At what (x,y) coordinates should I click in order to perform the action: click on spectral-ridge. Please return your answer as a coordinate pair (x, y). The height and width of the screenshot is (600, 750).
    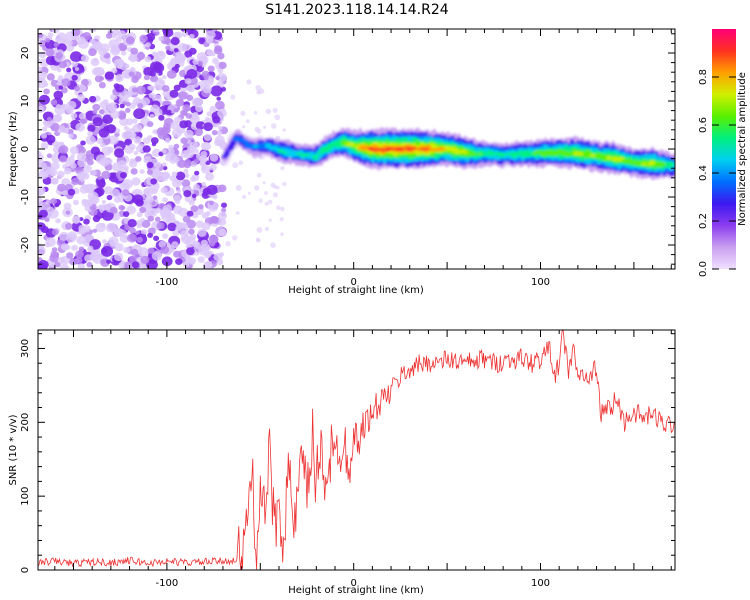
    Looking at the image, I should click on (447, 153).